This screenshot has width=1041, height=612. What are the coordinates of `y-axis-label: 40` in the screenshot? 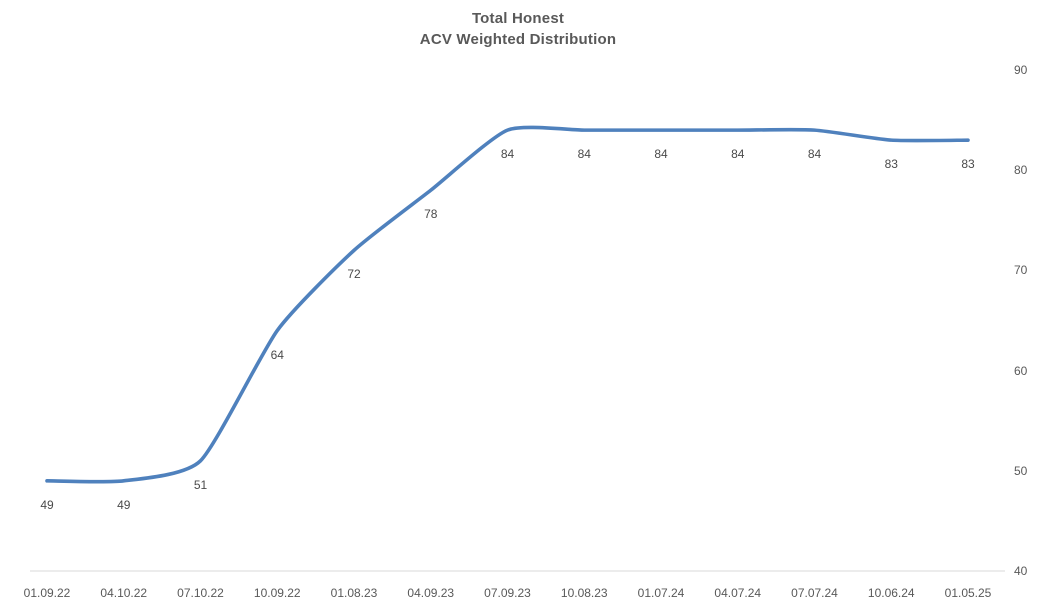 It's located at (1021, 571).